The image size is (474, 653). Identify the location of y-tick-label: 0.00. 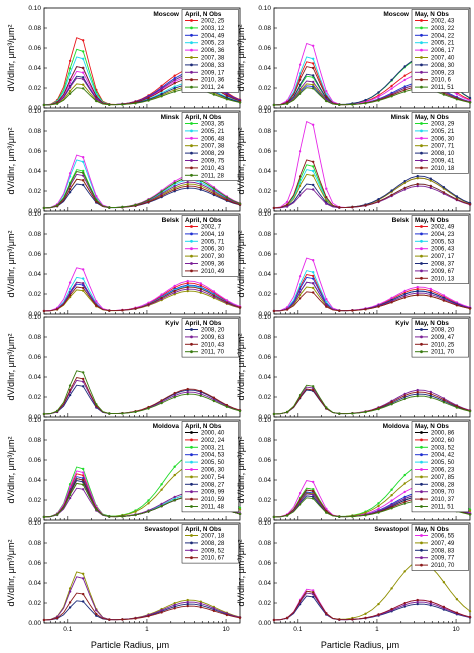
(34, 623).